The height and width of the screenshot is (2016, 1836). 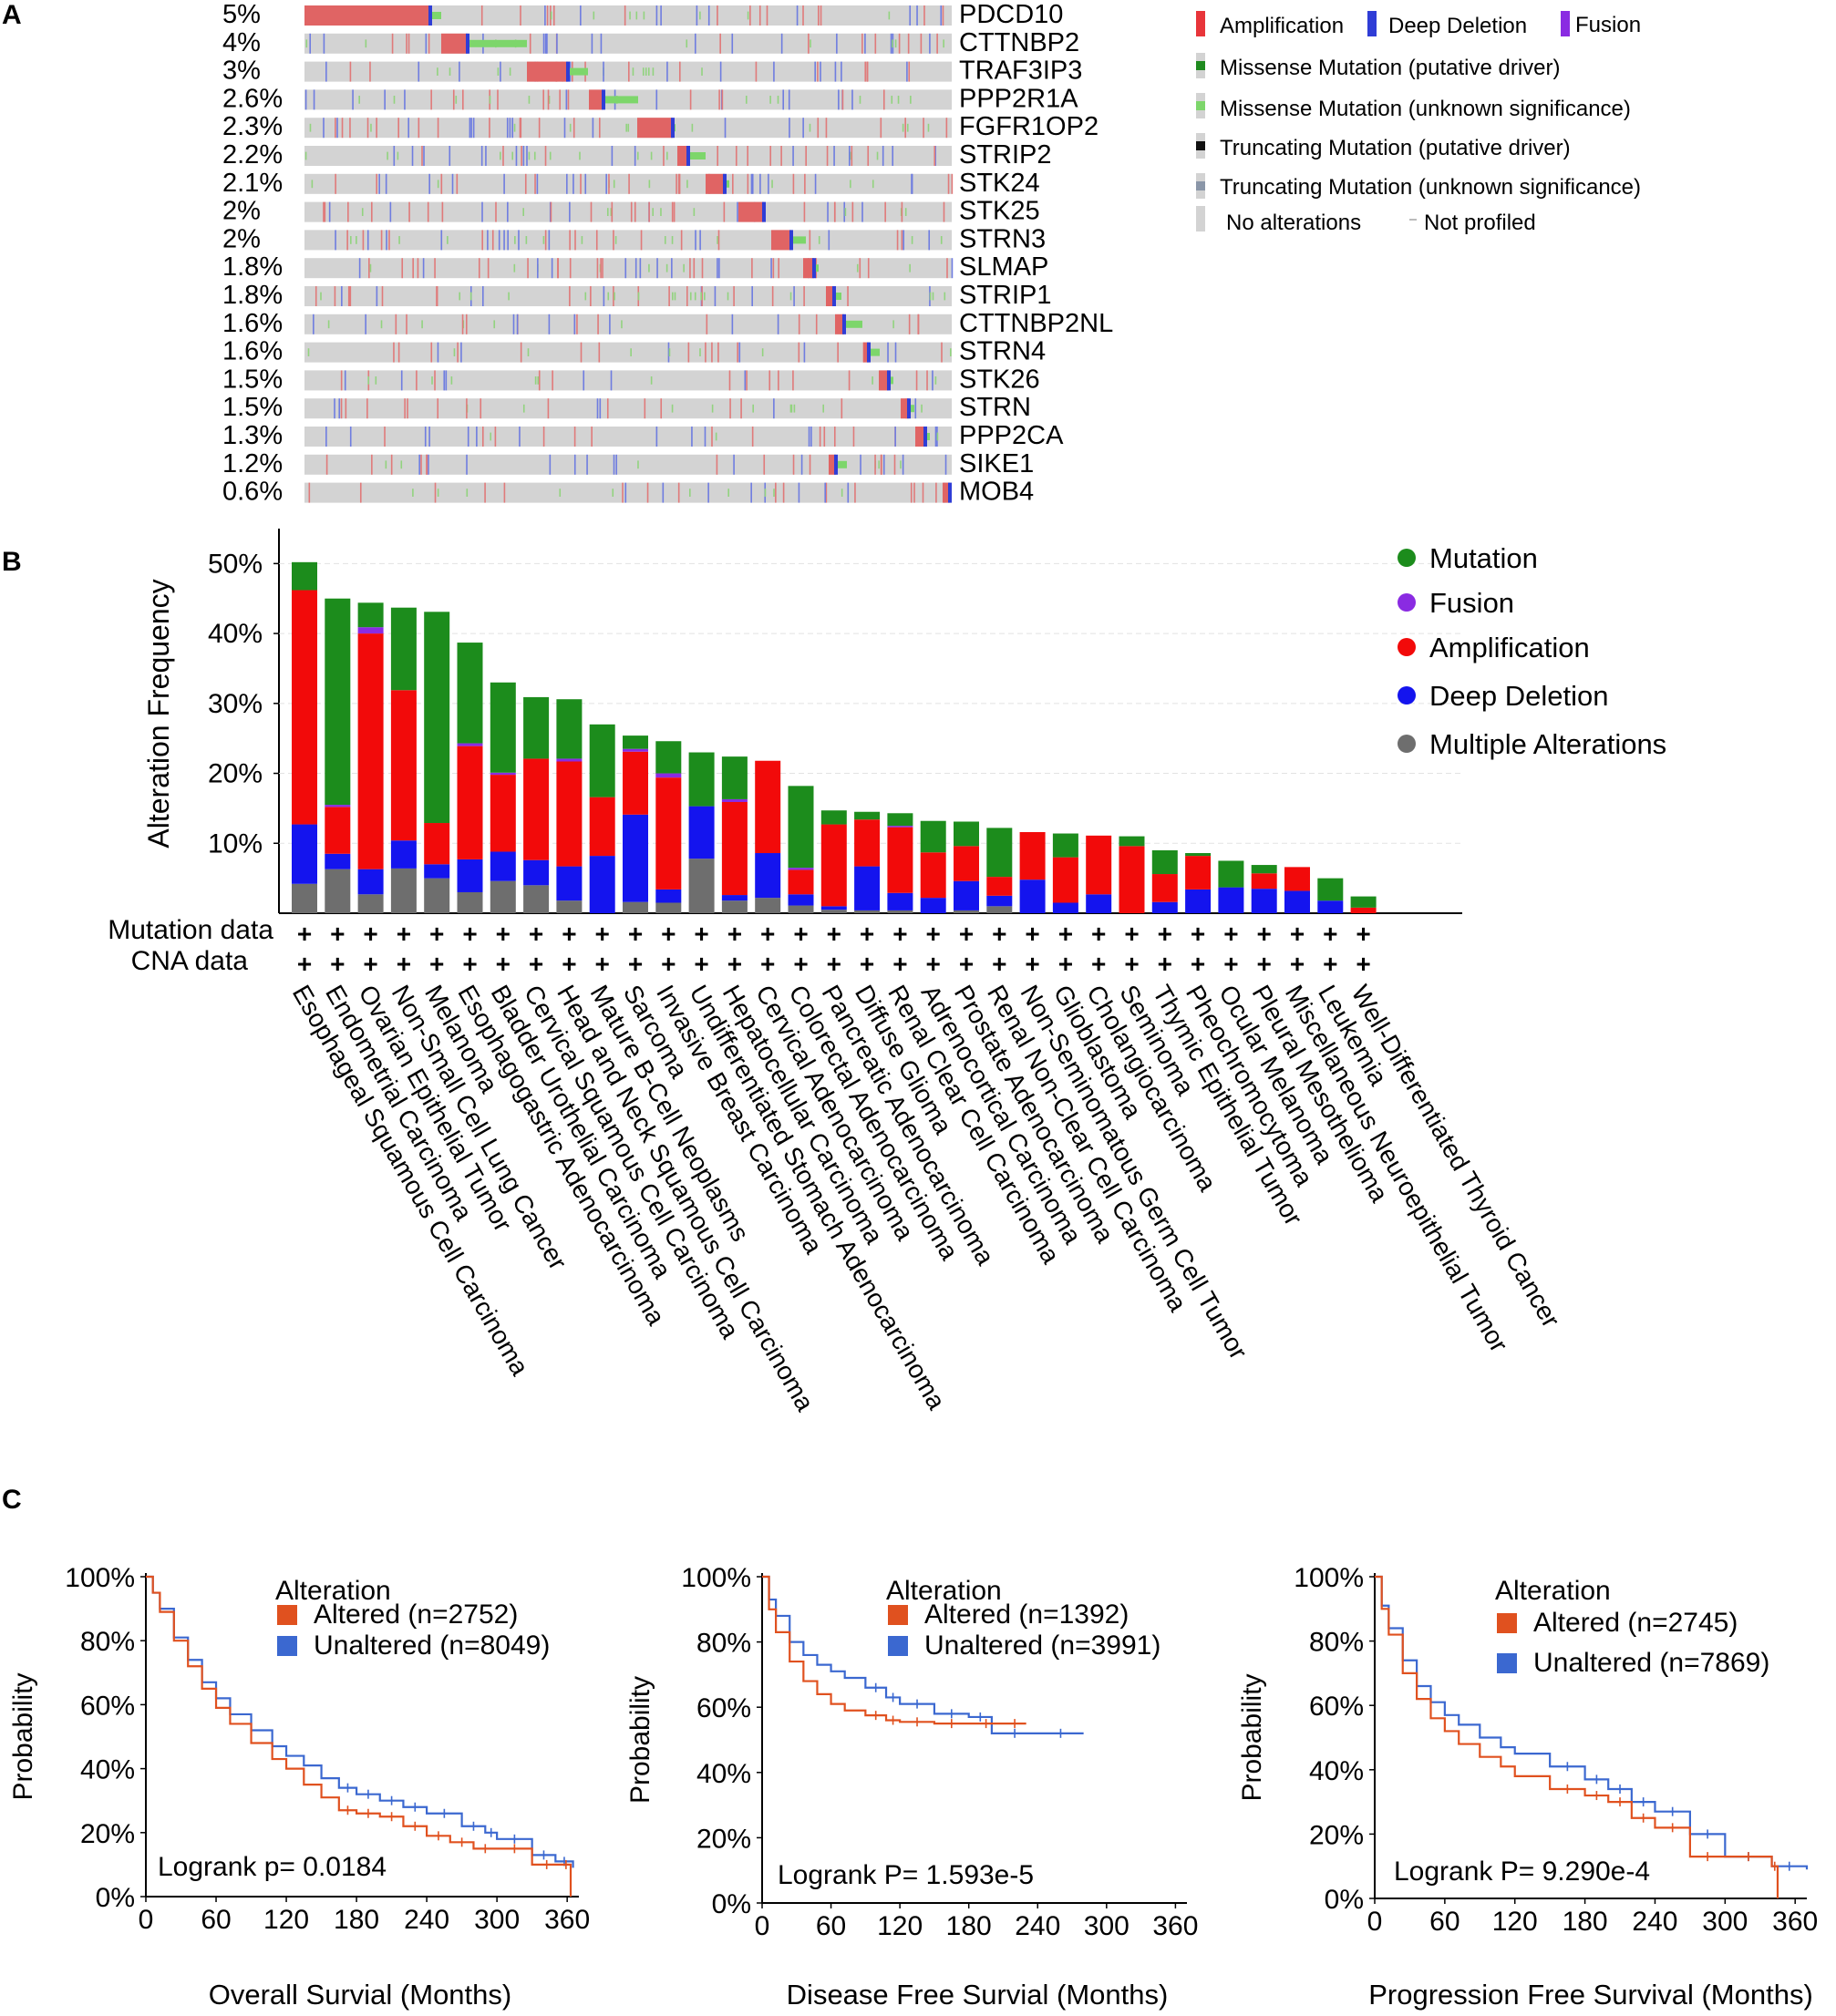 What do you see at coordinates (23, 1736) in the screenshot?
I see `y-axis-title: Probability` at bounding box center [23, 1736].